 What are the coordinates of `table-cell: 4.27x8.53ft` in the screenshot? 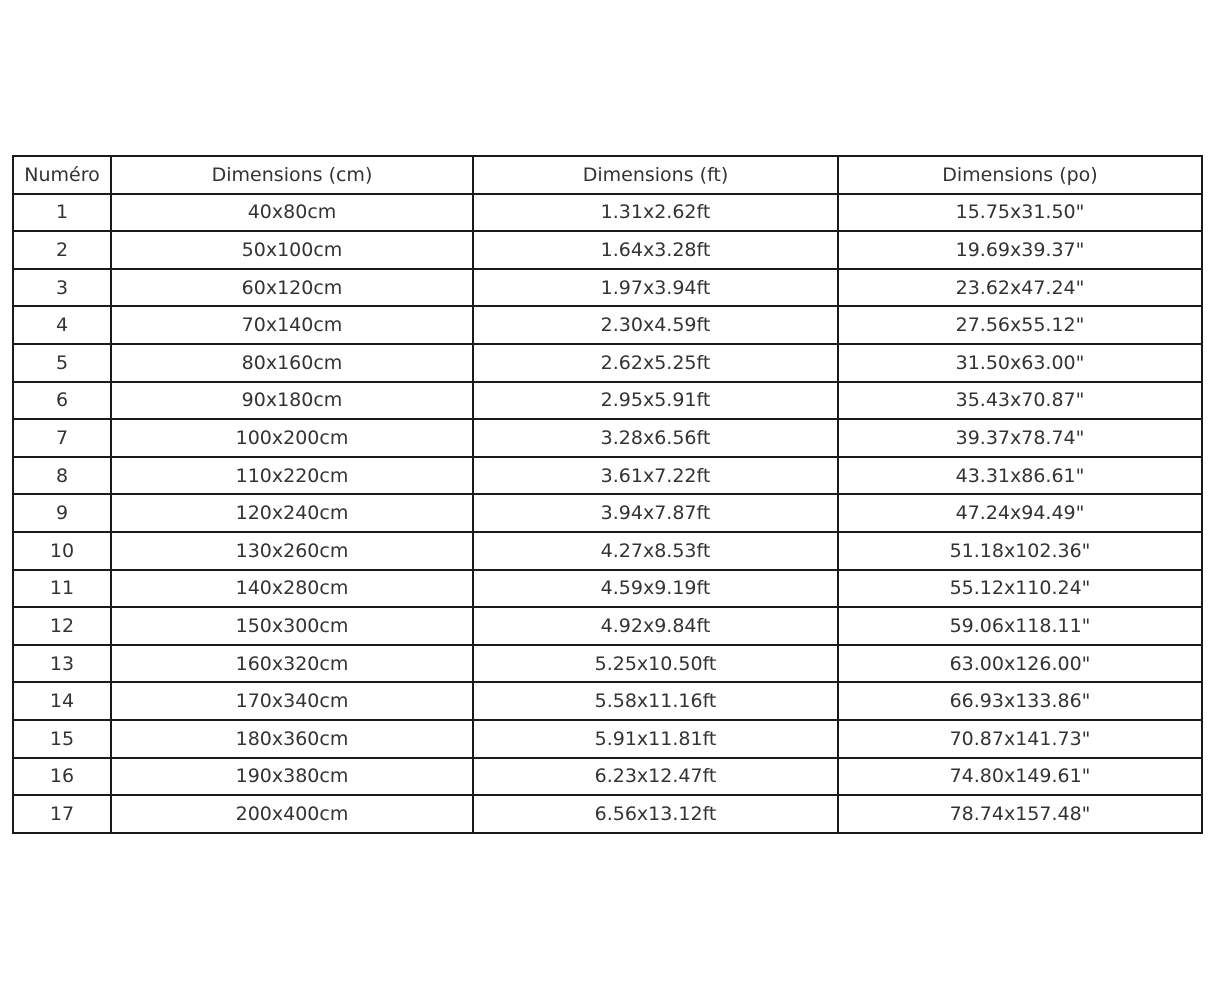 It's located at (655, 550).